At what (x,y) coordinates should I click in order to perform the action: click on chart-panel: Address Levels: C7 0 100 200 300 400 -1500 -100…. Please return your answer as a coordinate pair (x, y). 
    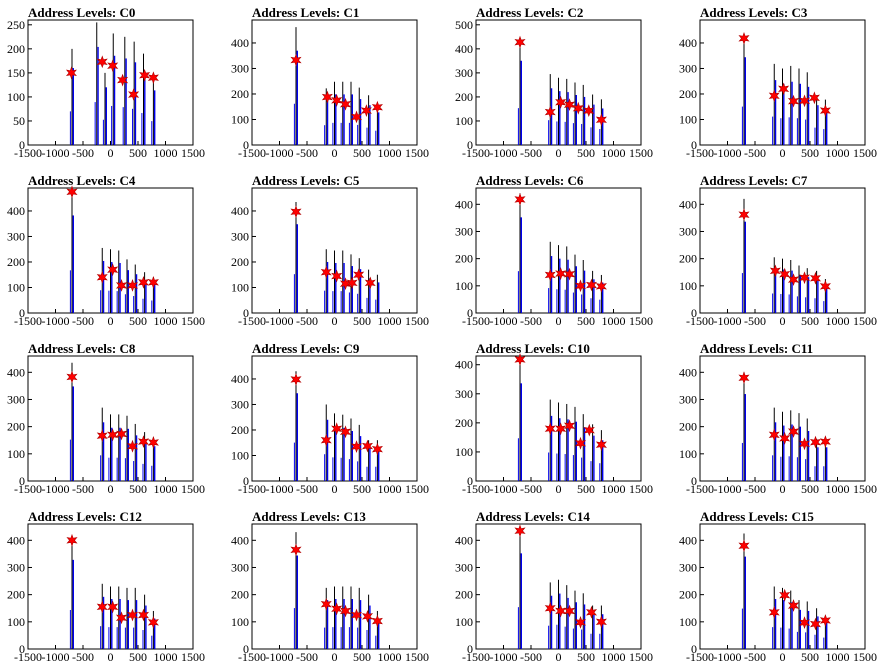
    Looking at the image, I should click on (778, 250).